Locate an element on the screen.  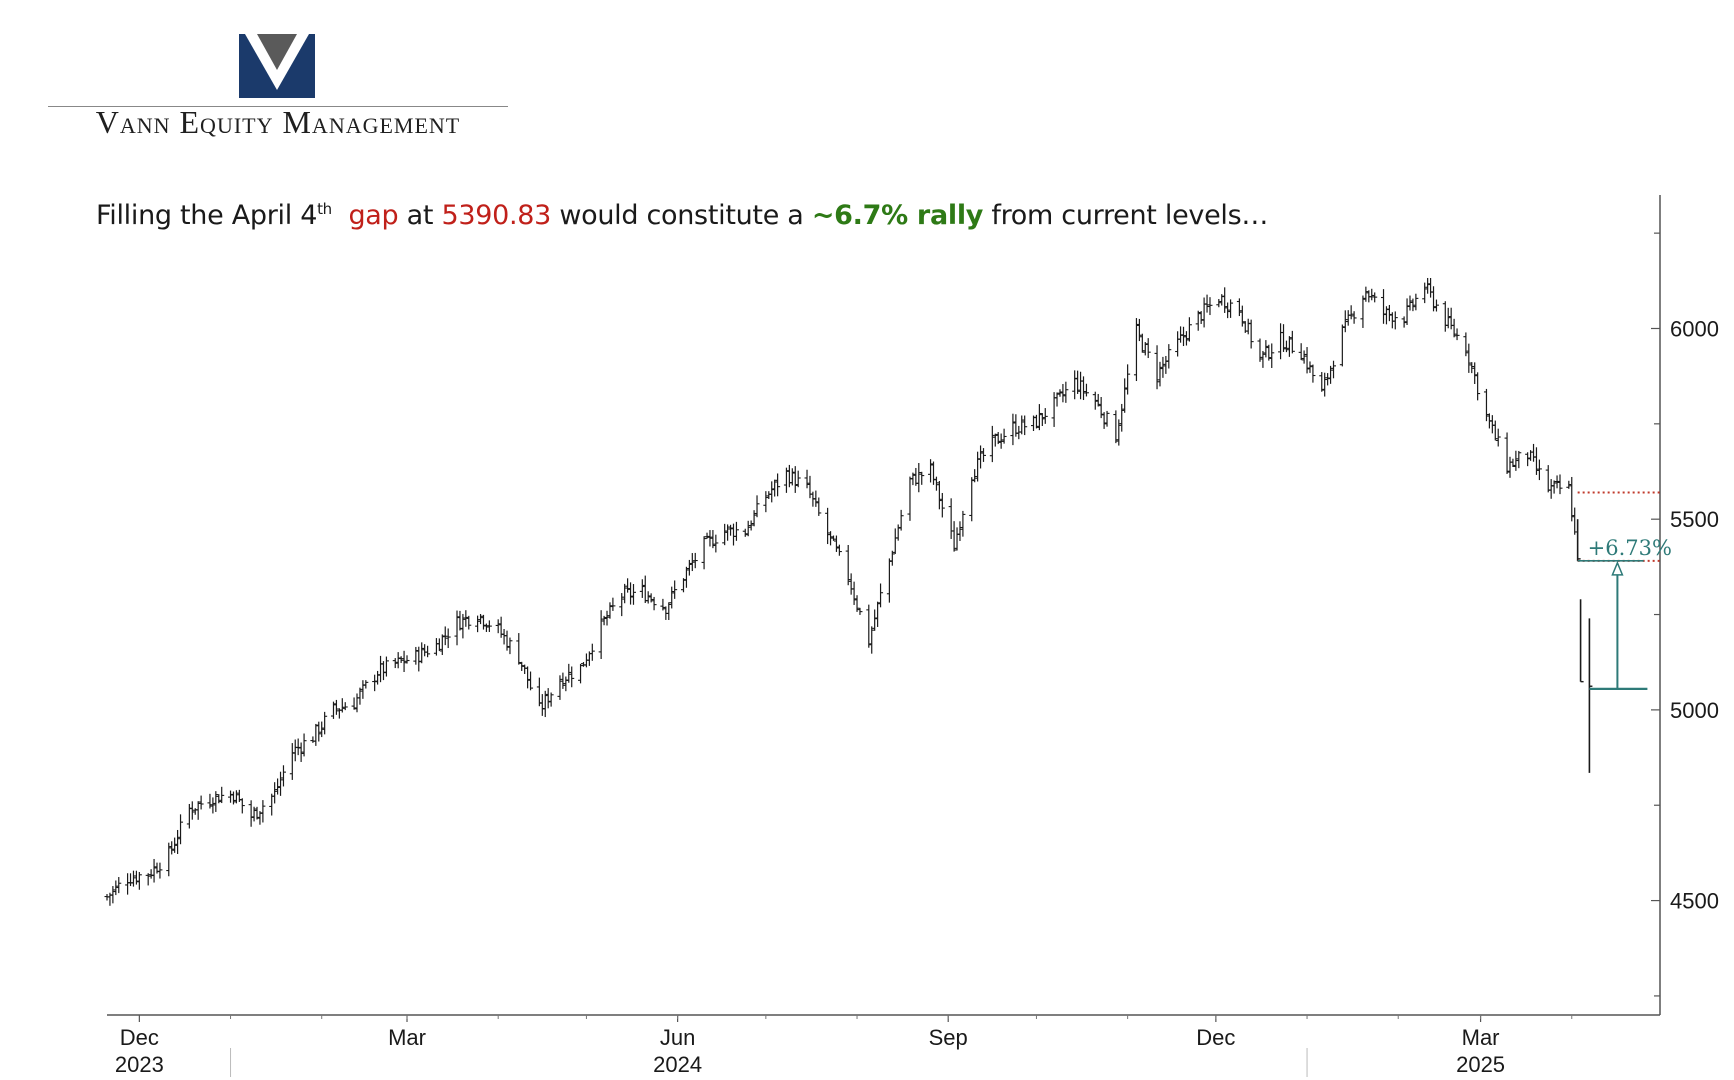
x-year-label: 2023 is located at coordinates (139, 1064).